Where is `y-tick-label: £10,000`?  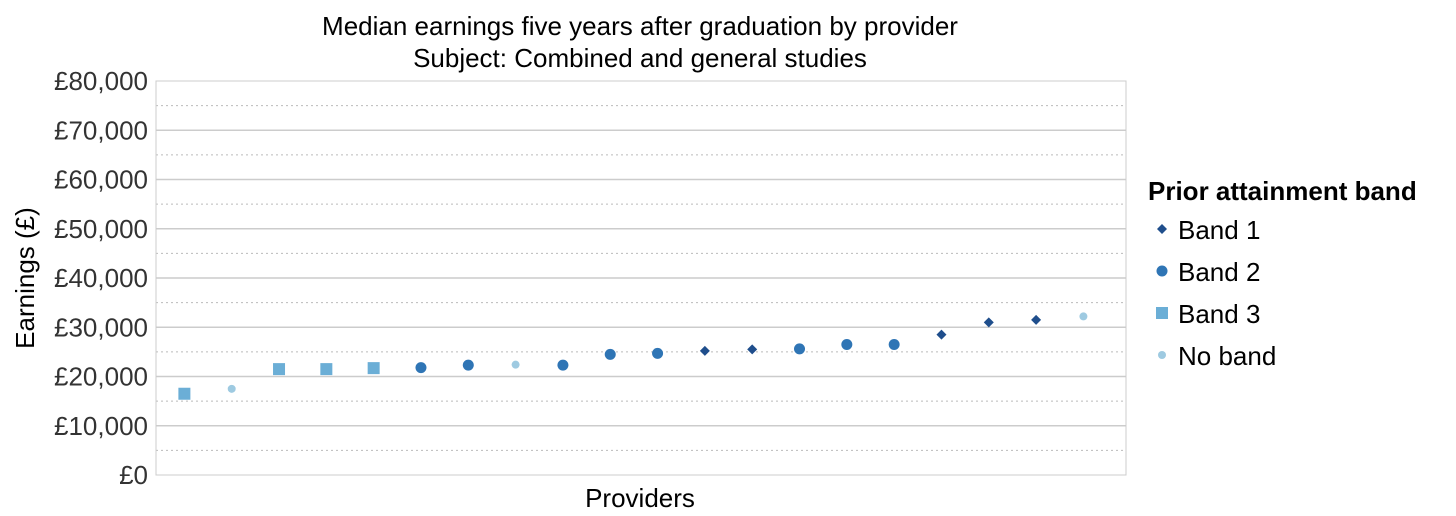
y-tick-label: £10,000 is located at coordinates (101, 426).